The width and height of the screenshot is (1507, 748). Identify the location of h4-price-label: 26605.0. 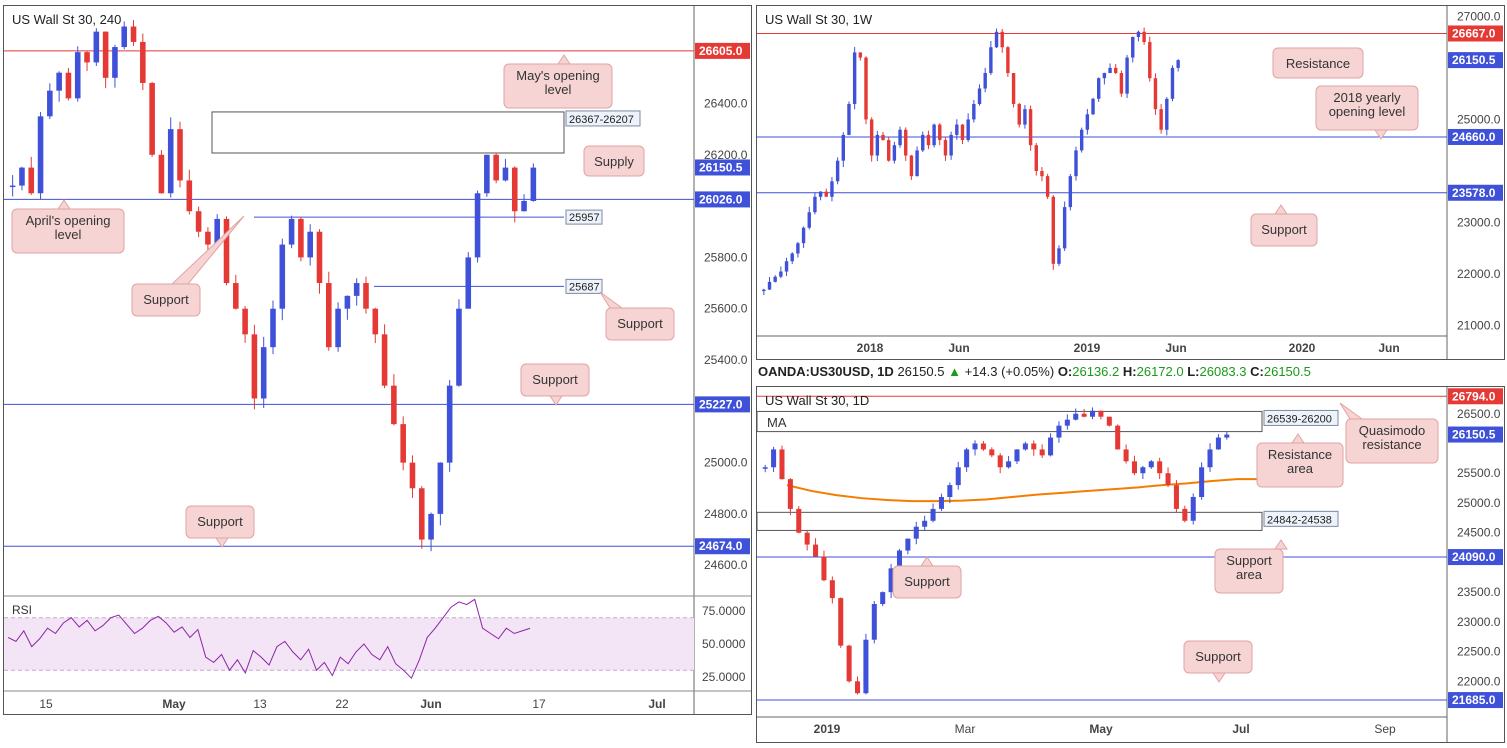
(721, 51).